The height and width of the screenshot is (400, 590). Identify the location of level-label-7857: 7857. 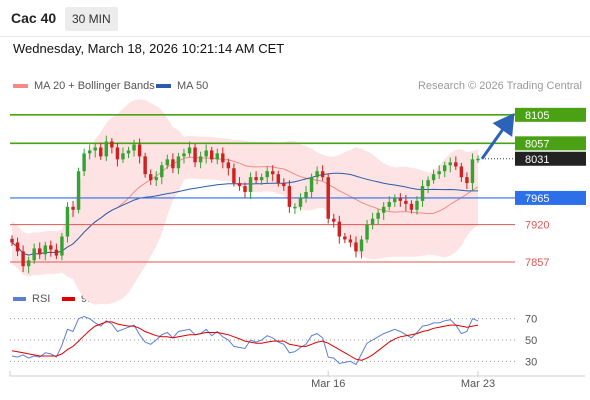
(537, 263).